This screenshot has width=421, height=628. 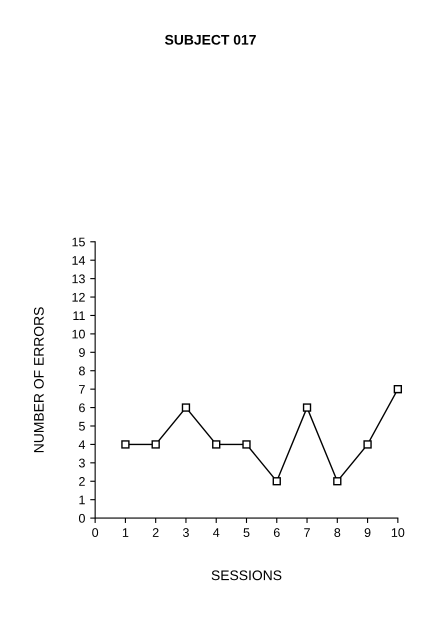 I want to click on y-tick-label: 15, so click(x=78, y=242).